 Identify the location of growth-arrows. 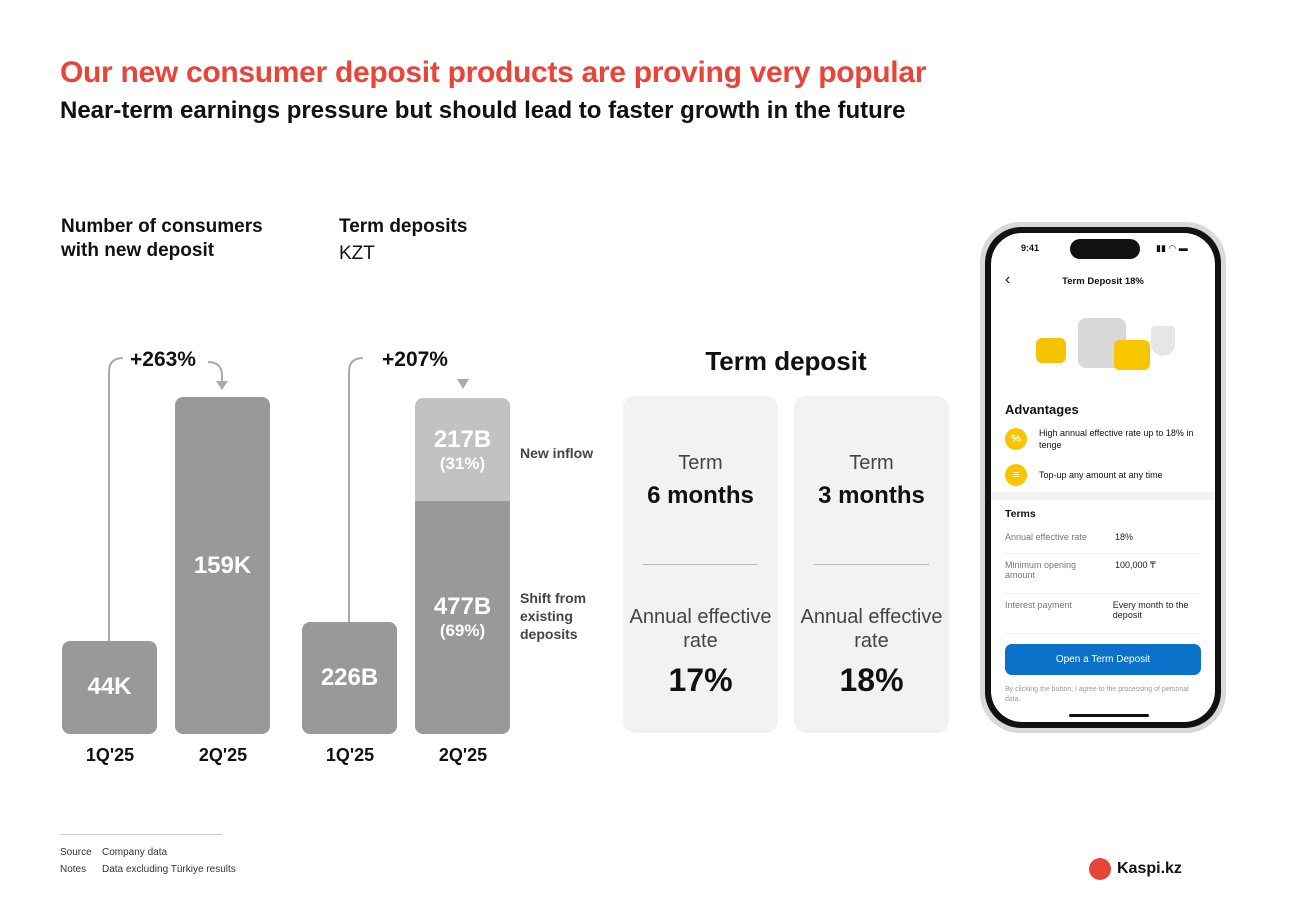
(288, 499).